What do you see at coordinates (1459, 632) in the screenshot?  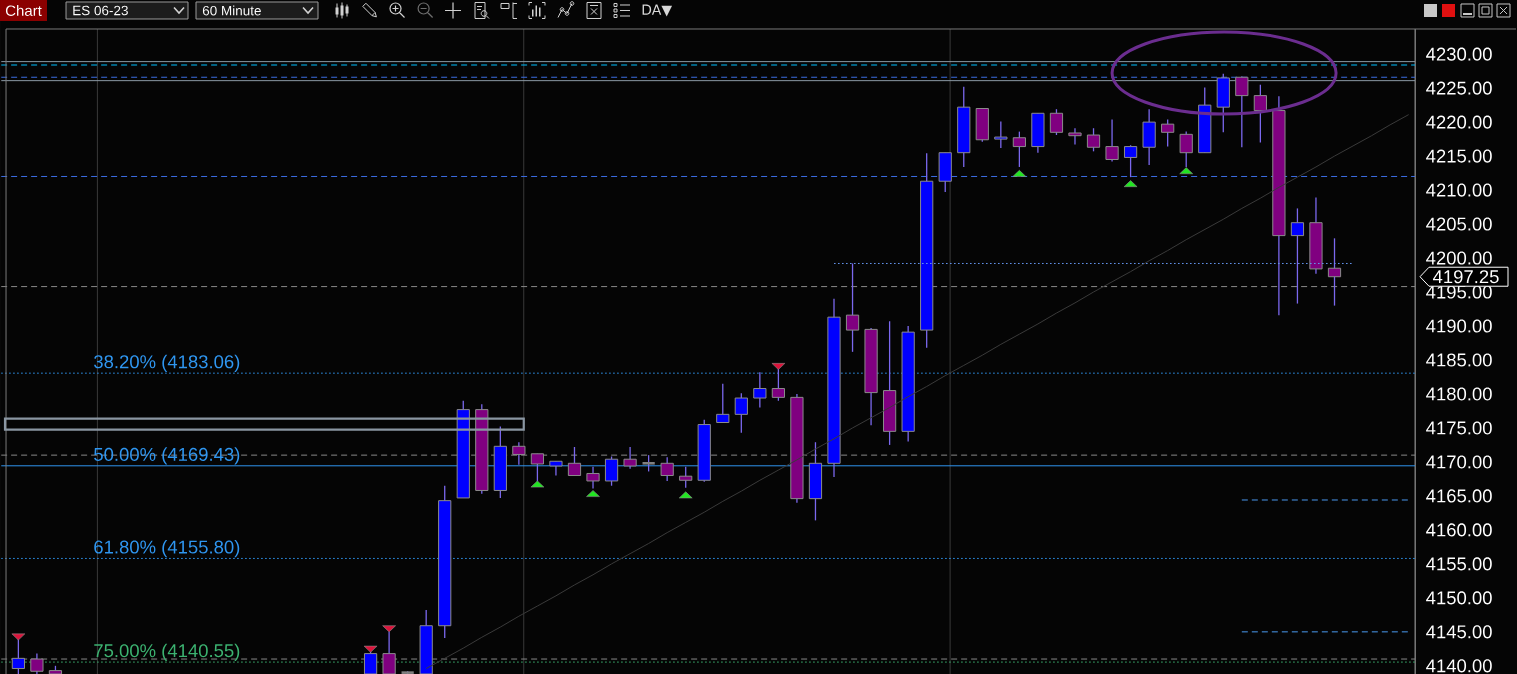 I see `y-tick-label: 4145.00` at bounding box center [1459, 632].